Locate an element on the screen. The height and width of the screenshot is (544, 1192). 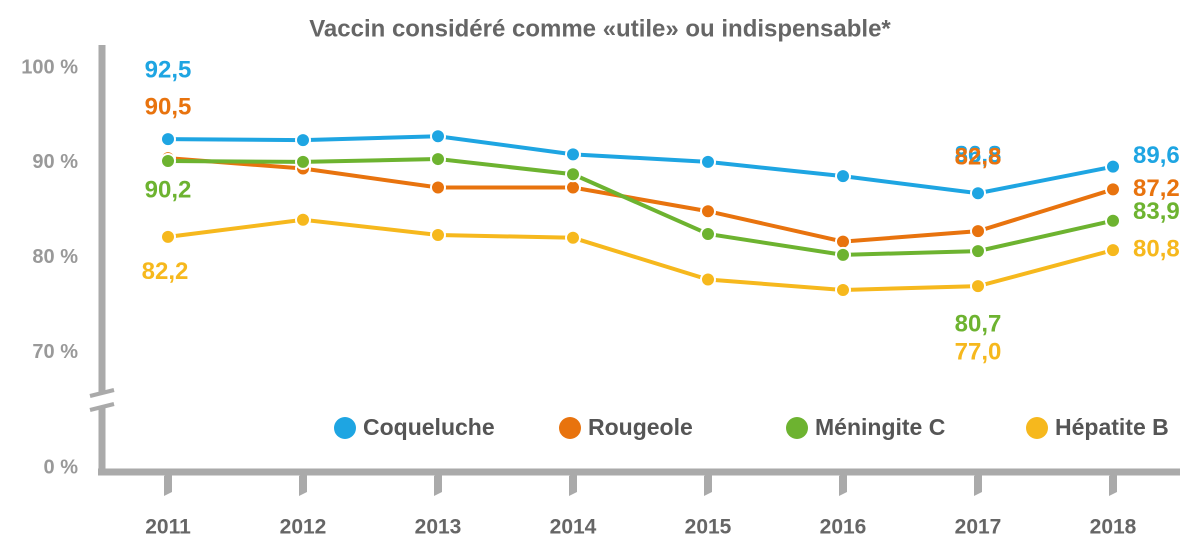
legend-label: Hépatite B is located at coordinates (1112, 427).